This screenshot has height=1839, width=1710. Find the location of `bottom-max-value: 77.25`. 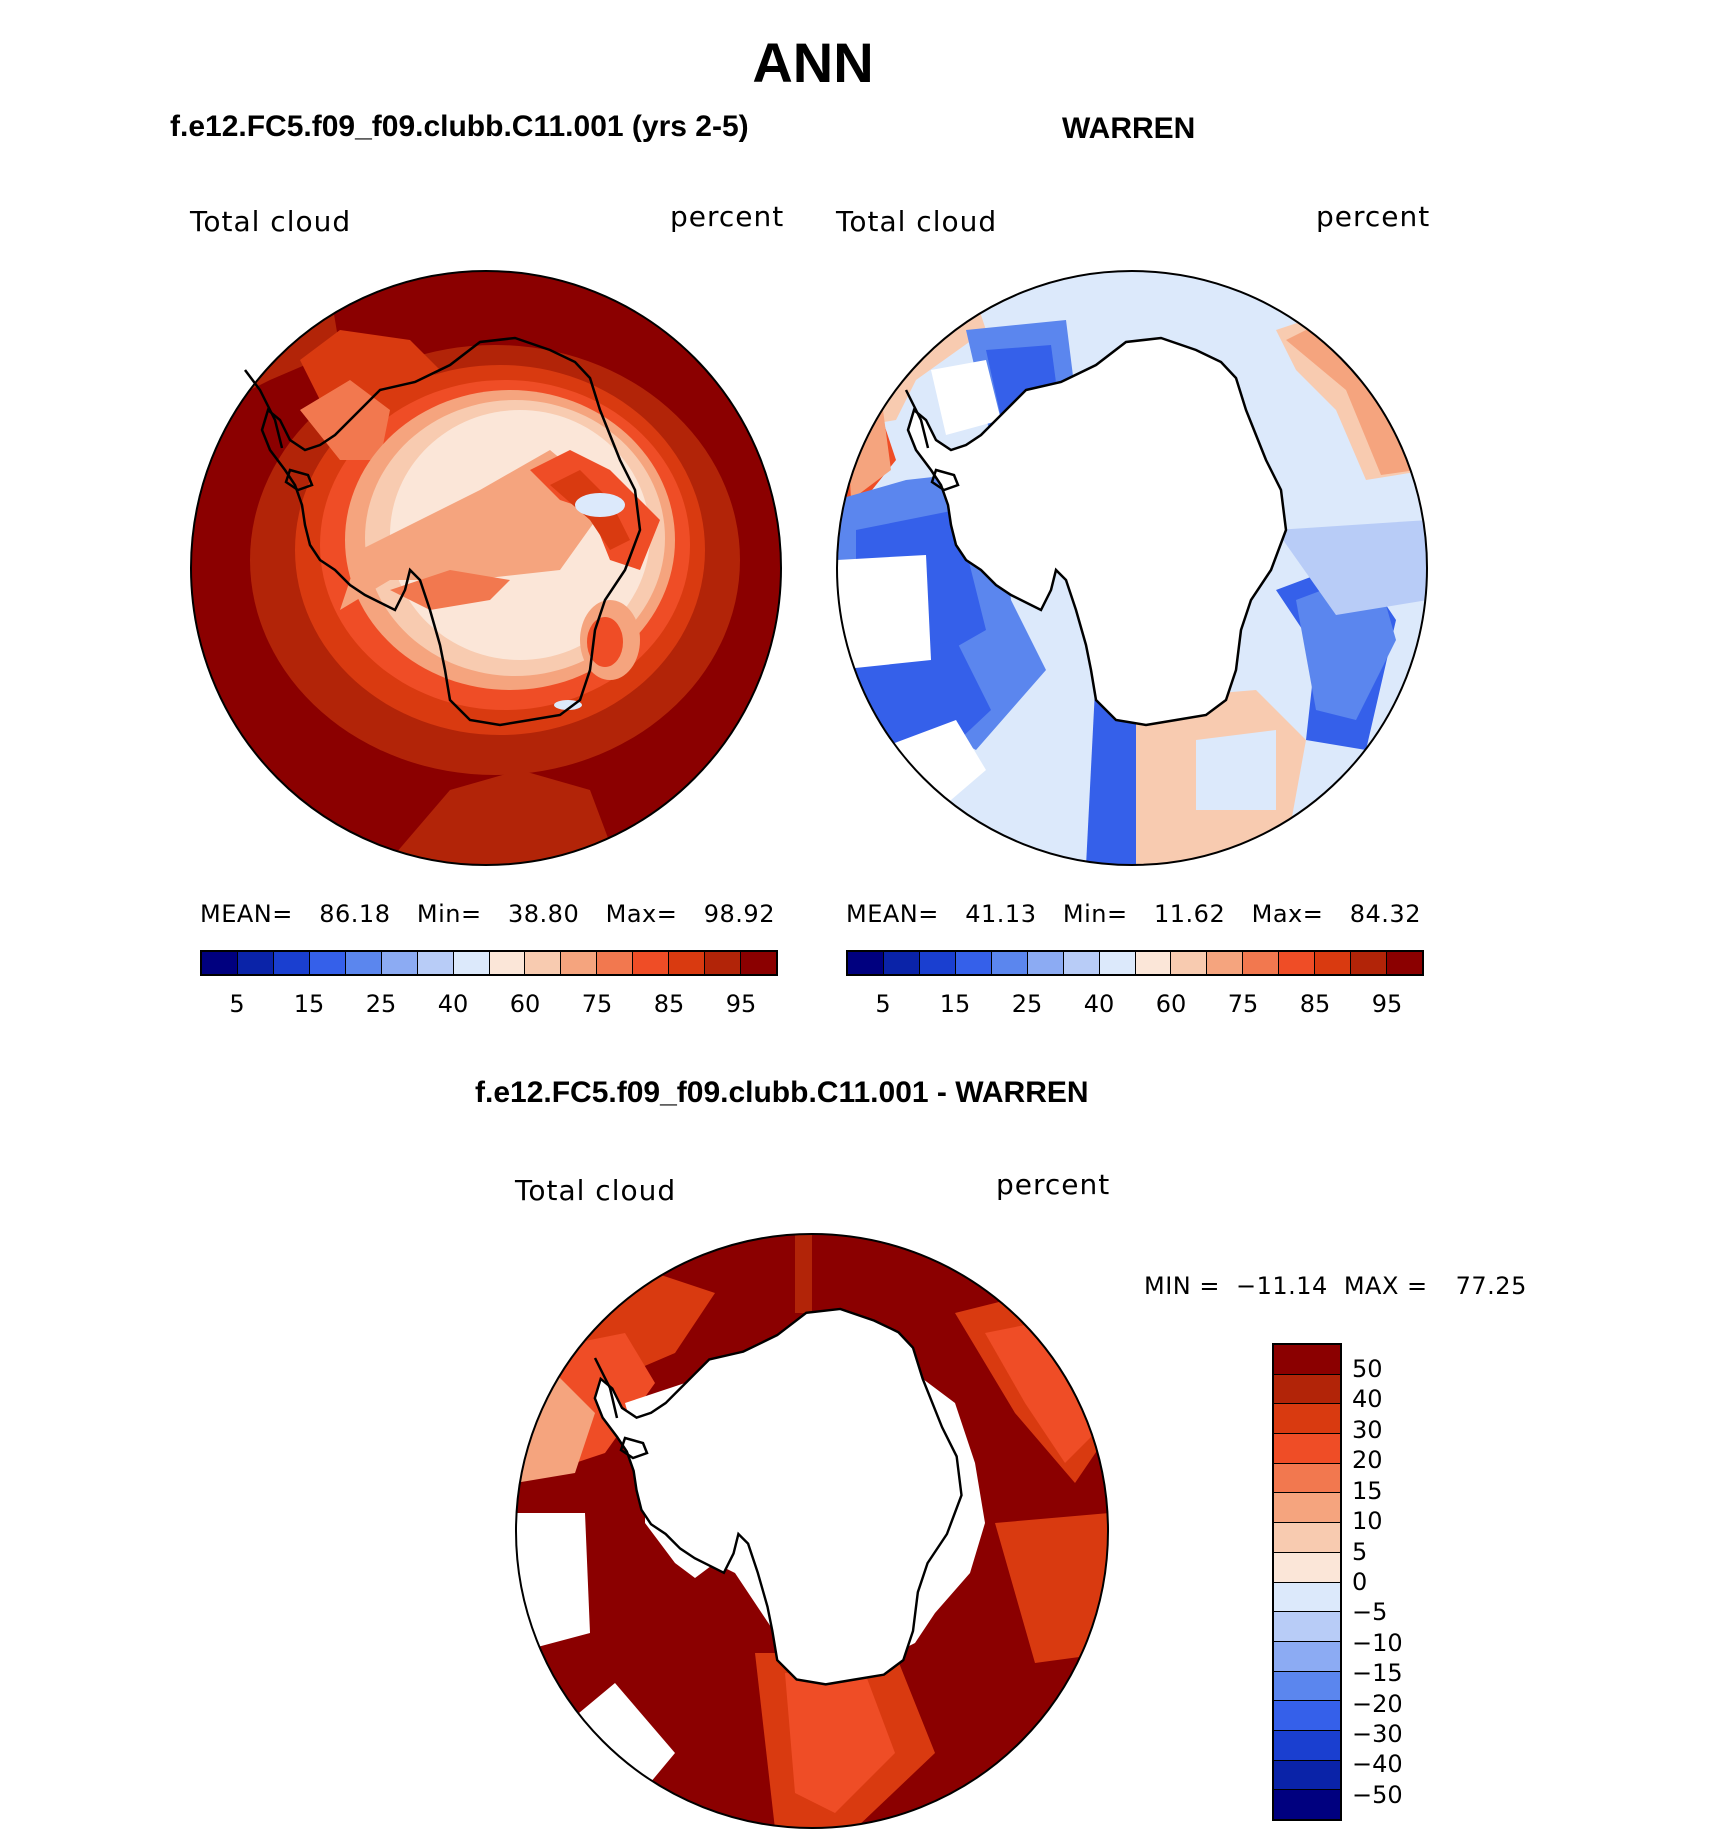

bottom-max-value: 77.25 is located at coordinates (1491, 1286).